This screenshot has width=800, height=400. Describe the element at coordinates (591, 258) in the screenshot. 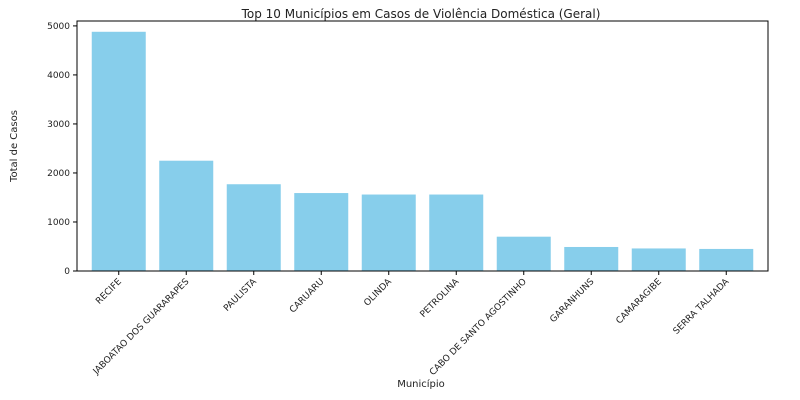

I see `bar-garanhuns` at that location.